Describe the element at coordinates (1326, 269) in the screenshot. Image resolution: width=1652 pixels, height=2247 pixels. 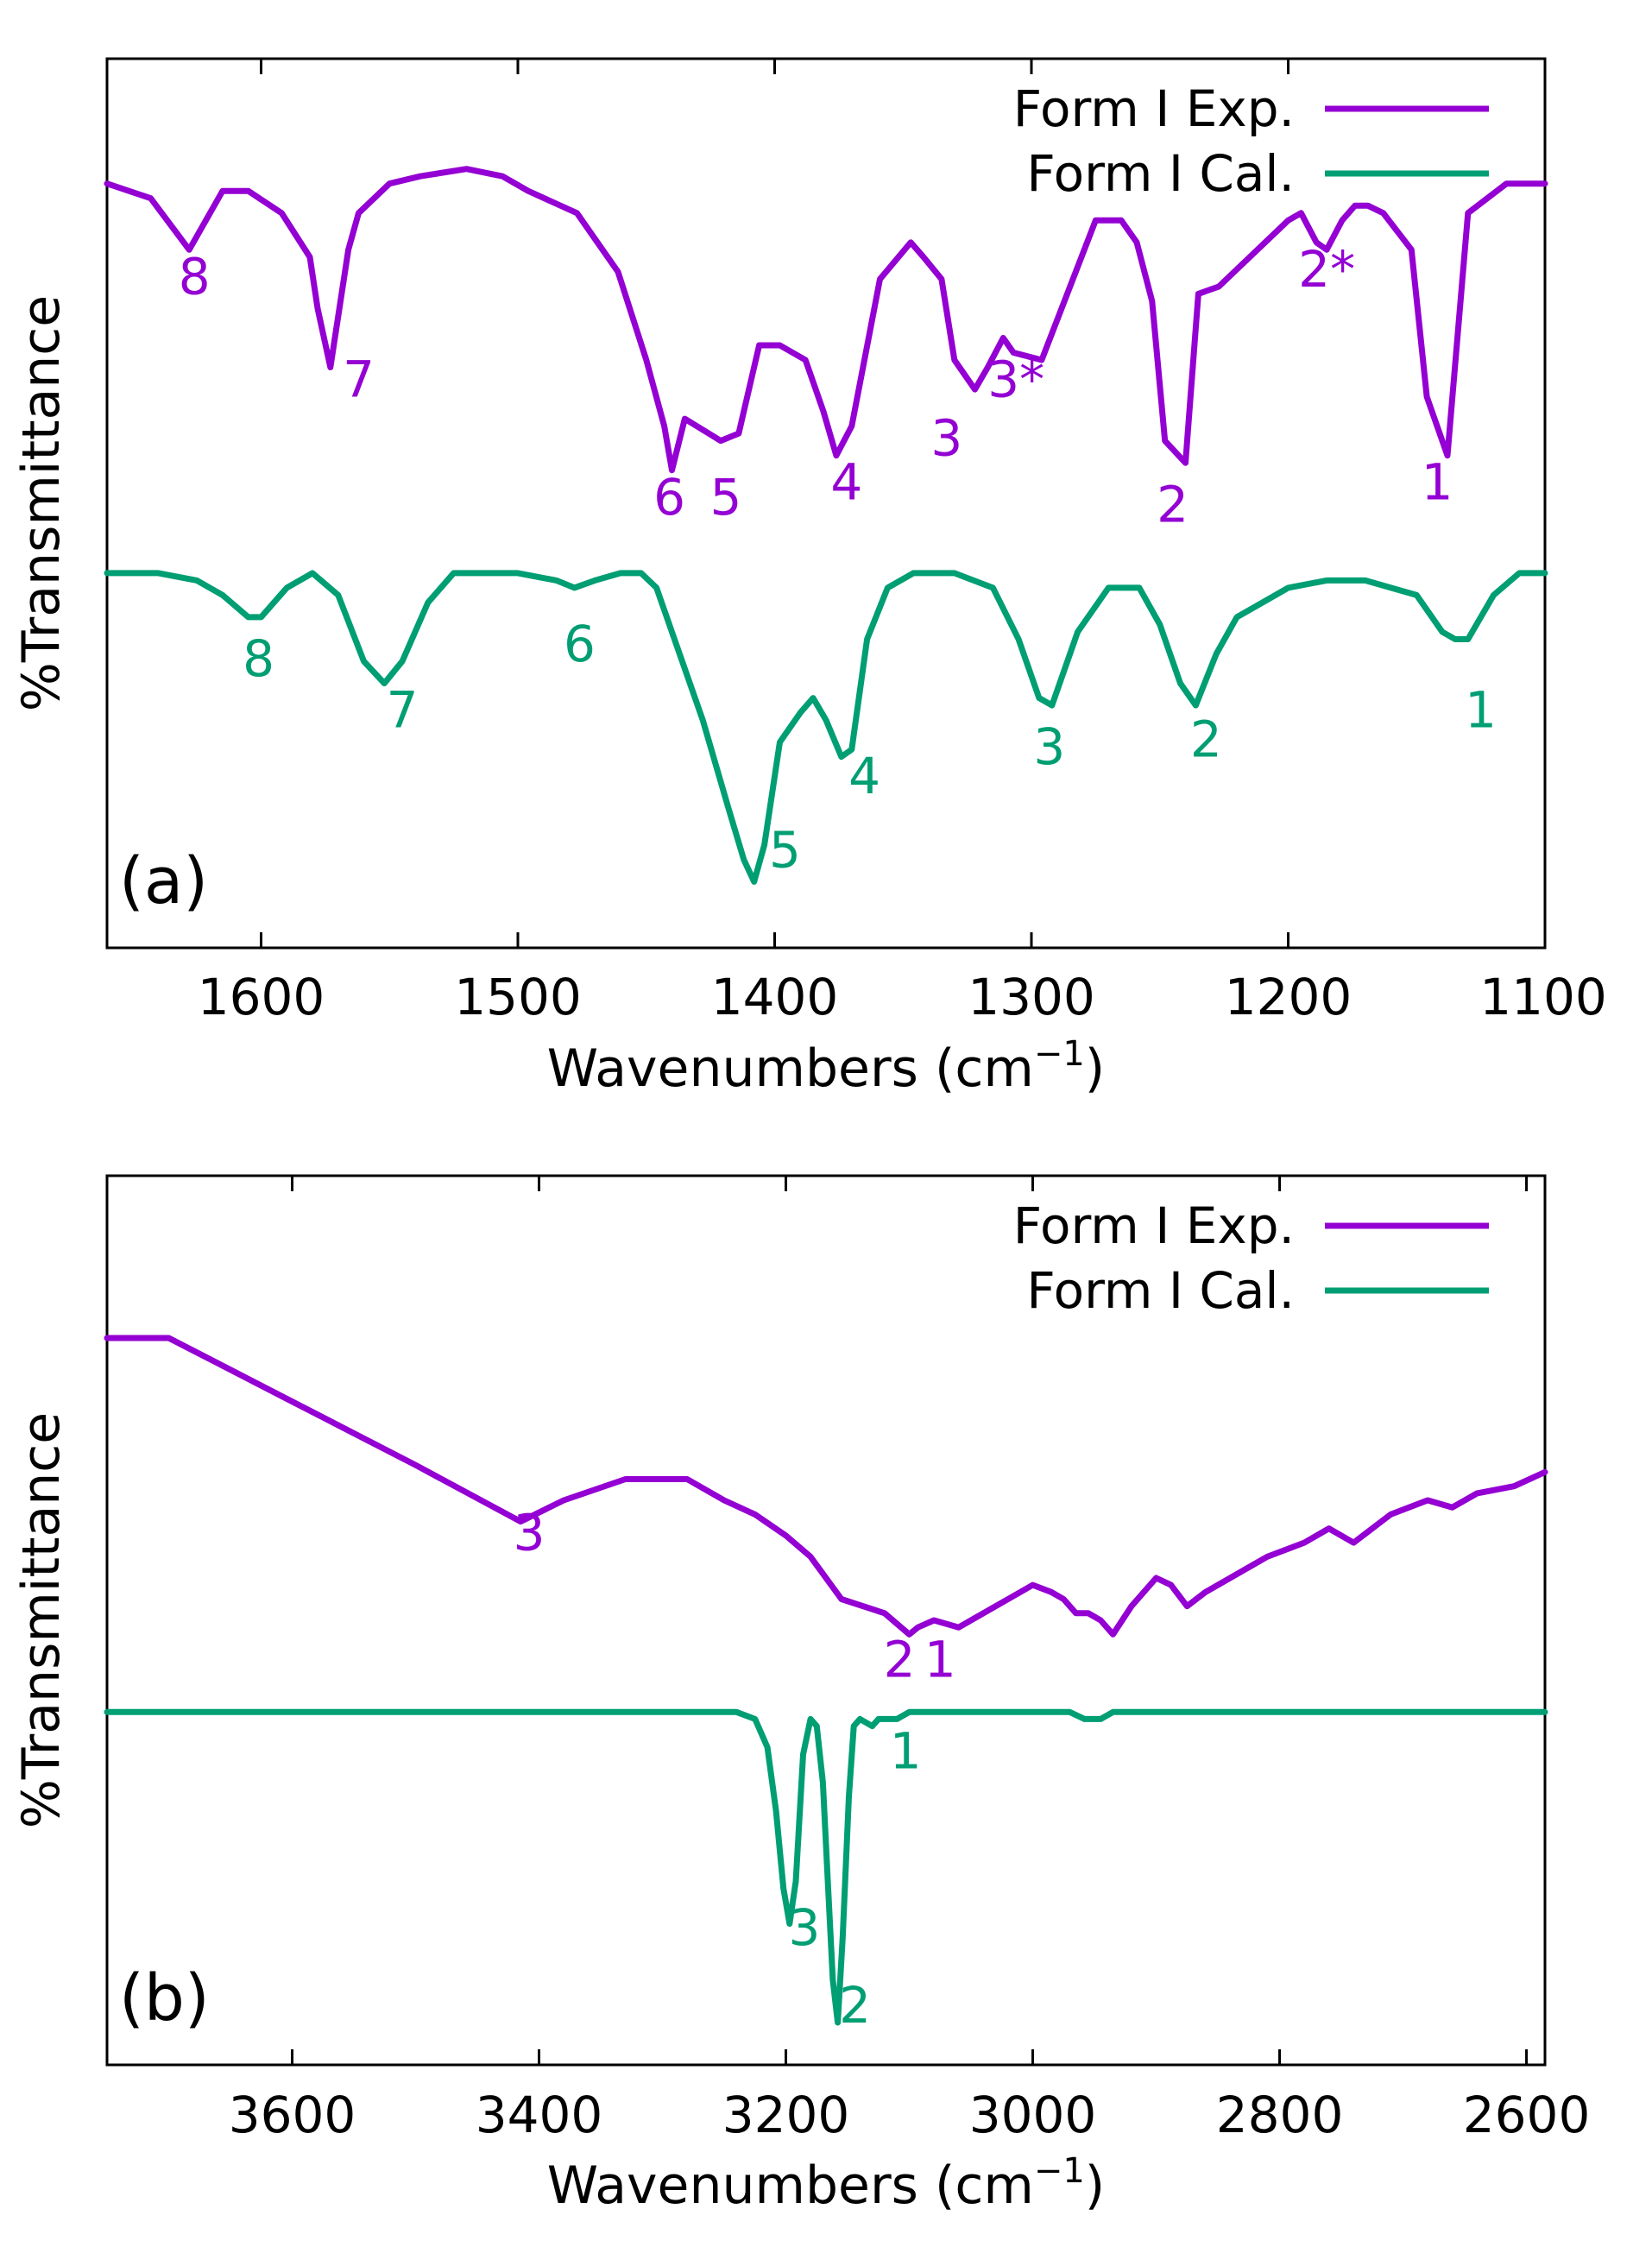
I see `peak-label: 2*` at that location.